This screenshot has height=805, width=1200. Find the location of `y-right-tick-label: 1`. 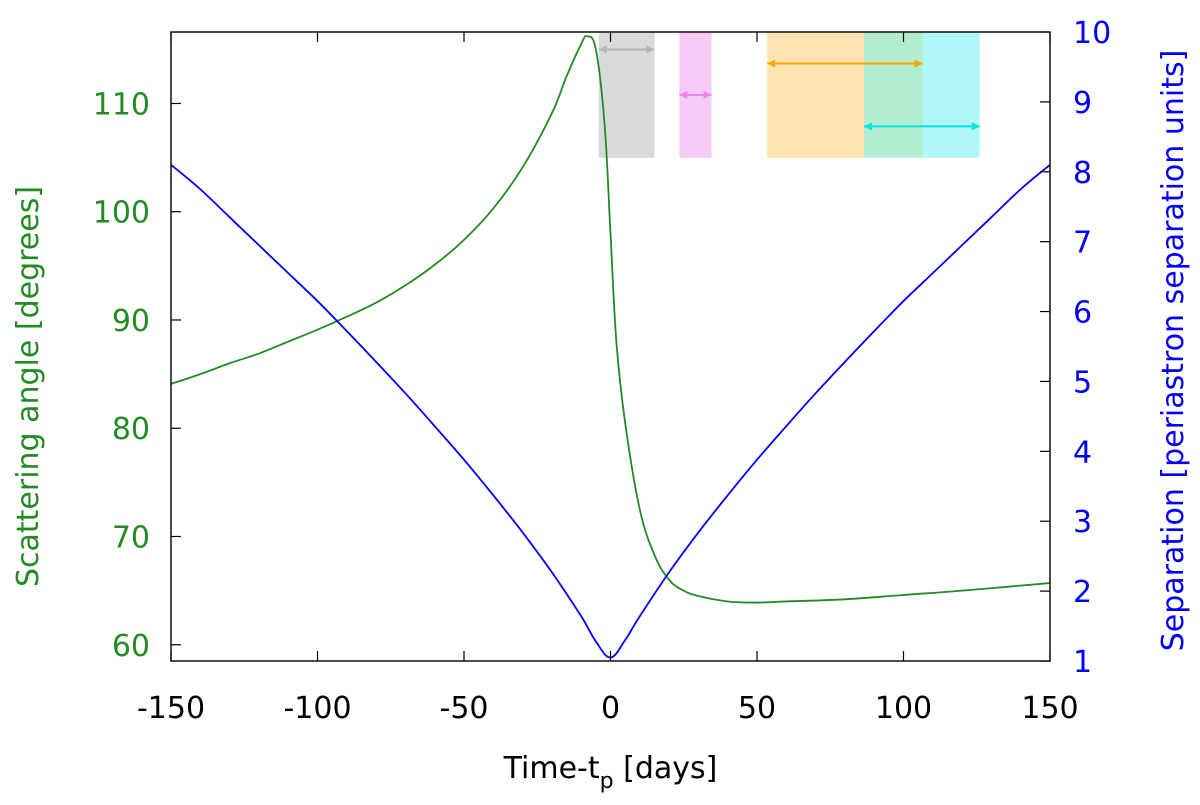

y-right-tick-label: 1 is located at coordinates (1082, 662).